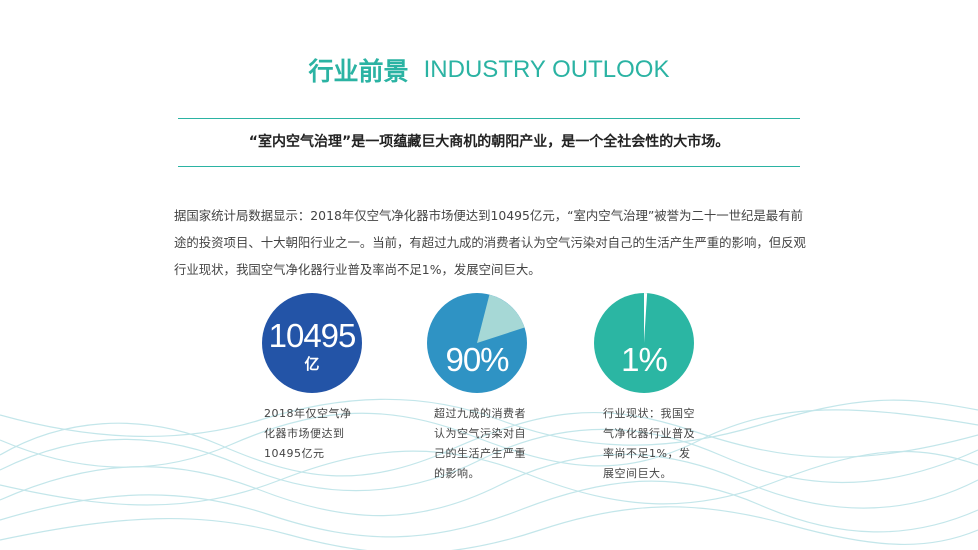 The height and width of the screenshot is (550, 978). What do you see at coordinates (312, 364) in the screenshot?
I see `stat-unit: 亿` at bounding box center [312, 364].